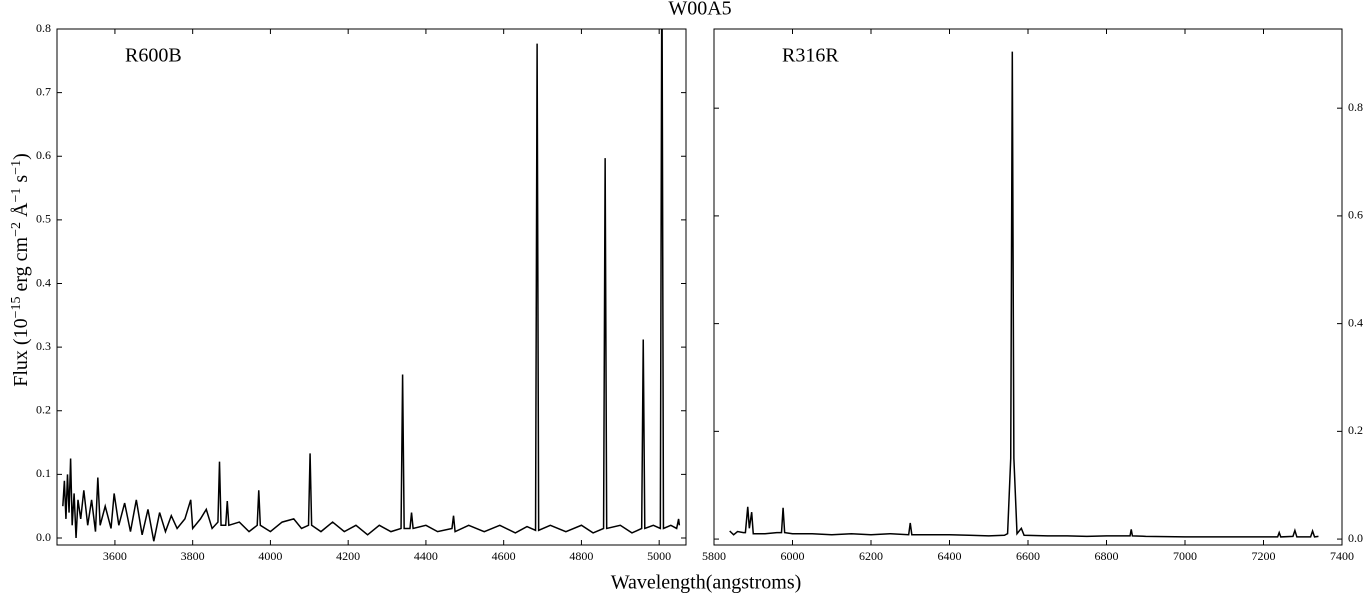  What do you see at coordinates (699, 10) in the screenshot?
I see `figure-title: W00A5` at bounding box center [699, 10].